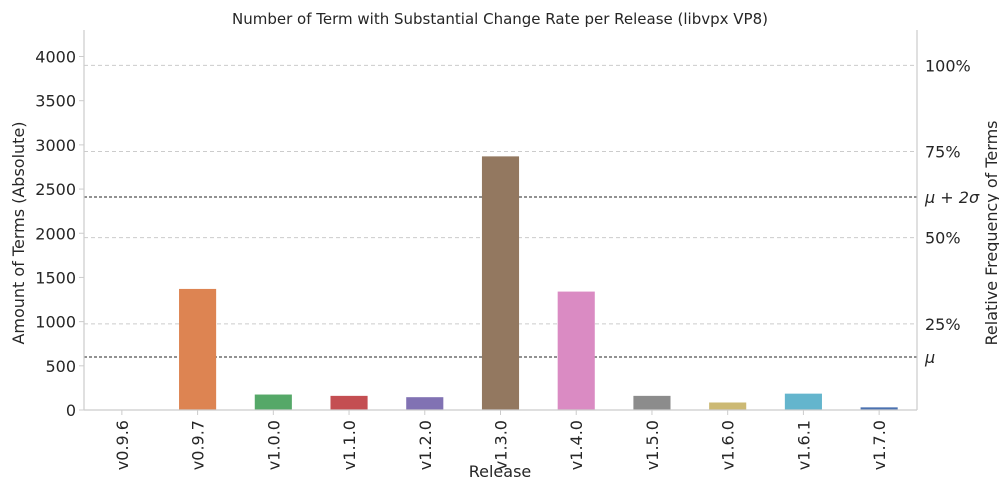 This screenshot has width=999, height=491. What do you see at coordinates (273, 402) in the screenshot?
I see `bar-v1.0.0` at bounding box center [273, 402].